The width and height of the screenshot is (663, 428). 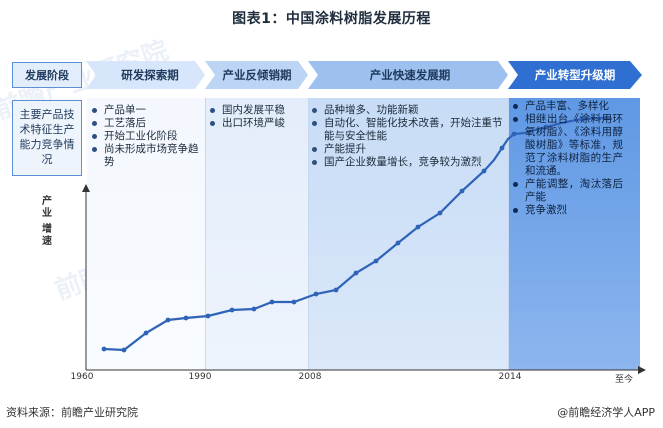 What do you see at coordinates (606, 412) in the screenshot?
I see `credit-note: @前瞻经济学人APP` at bounding box center [606, 412].